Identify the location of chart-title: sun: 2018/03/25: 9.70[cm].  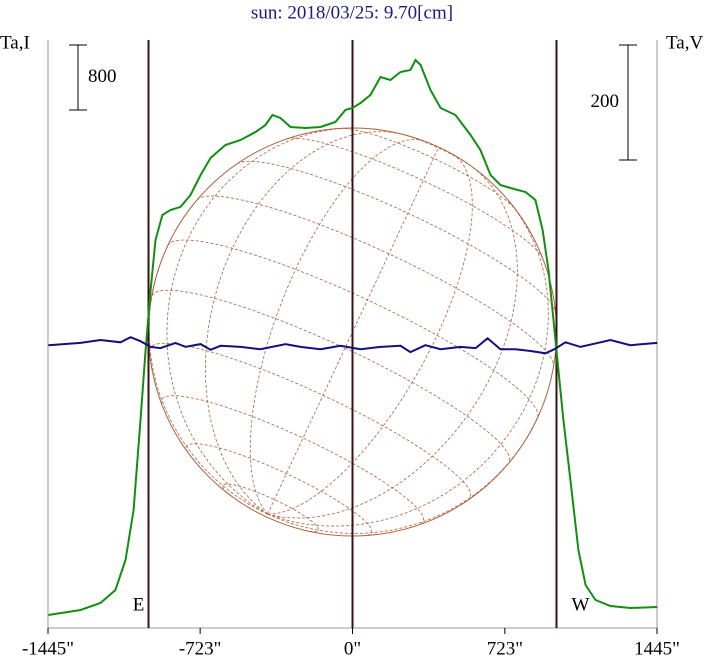
(352, 12).